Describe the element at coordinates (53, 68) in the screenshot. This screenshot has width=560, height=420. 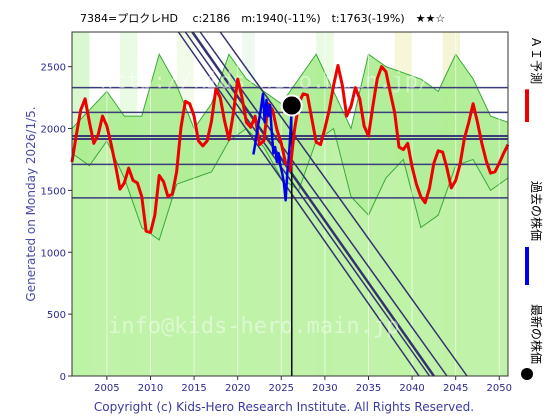
I see `y-tick-label-5: 2500` at that location.